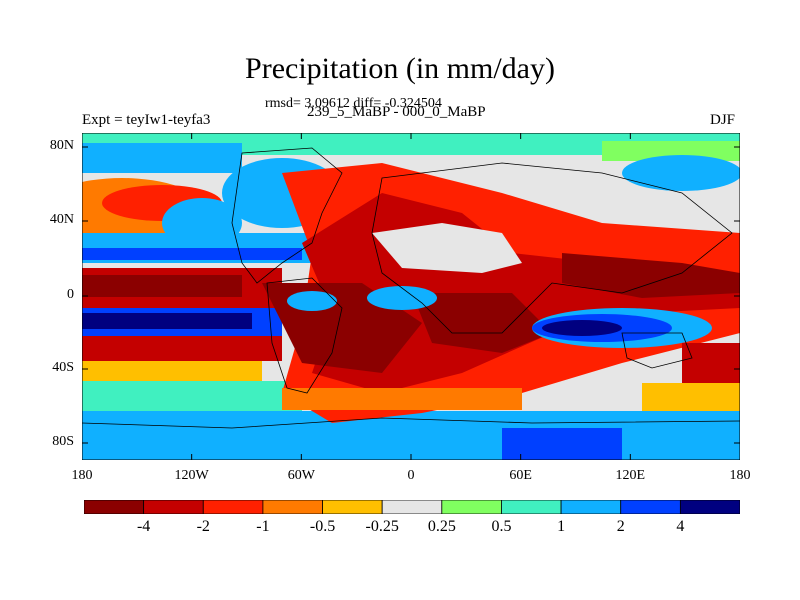 This screenshot has width=800, height=600. What do you see at coordinates (411, 475) in the screenshot?
I see `x-tick-label: 0` at bounding box center [411, 475].